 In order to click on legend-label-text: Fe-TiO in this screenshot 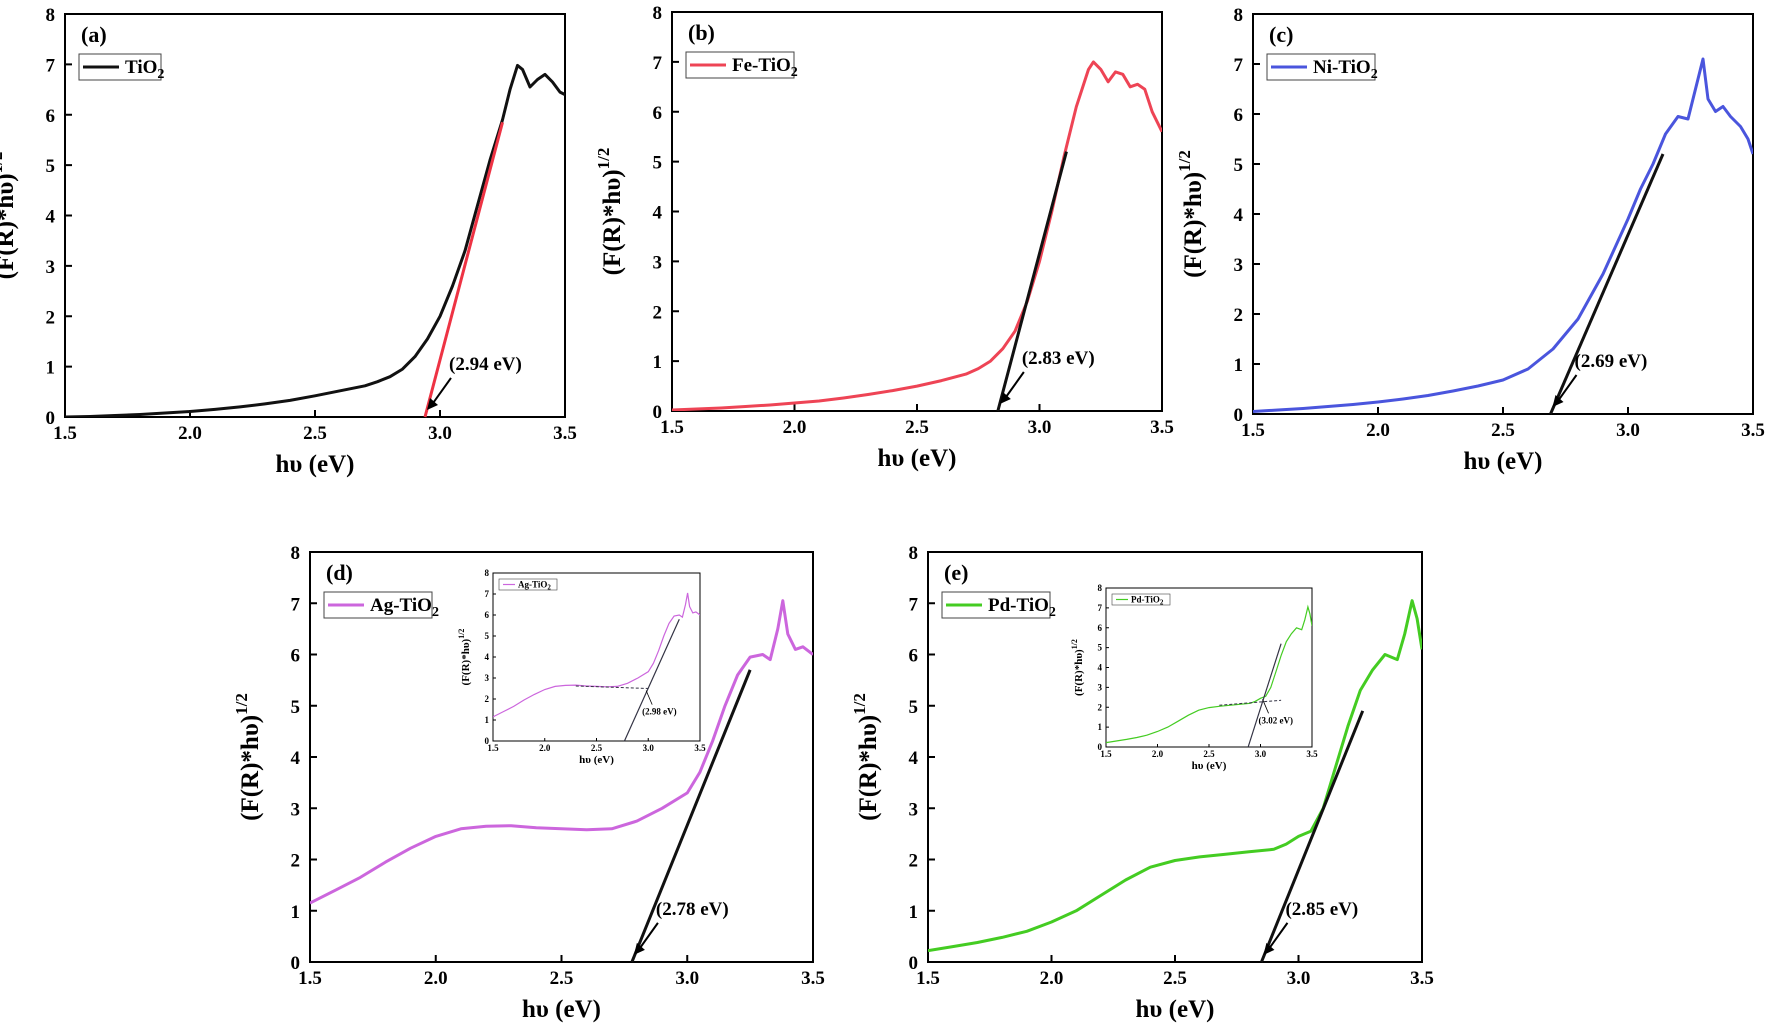, I will do `click(761, 65)`.